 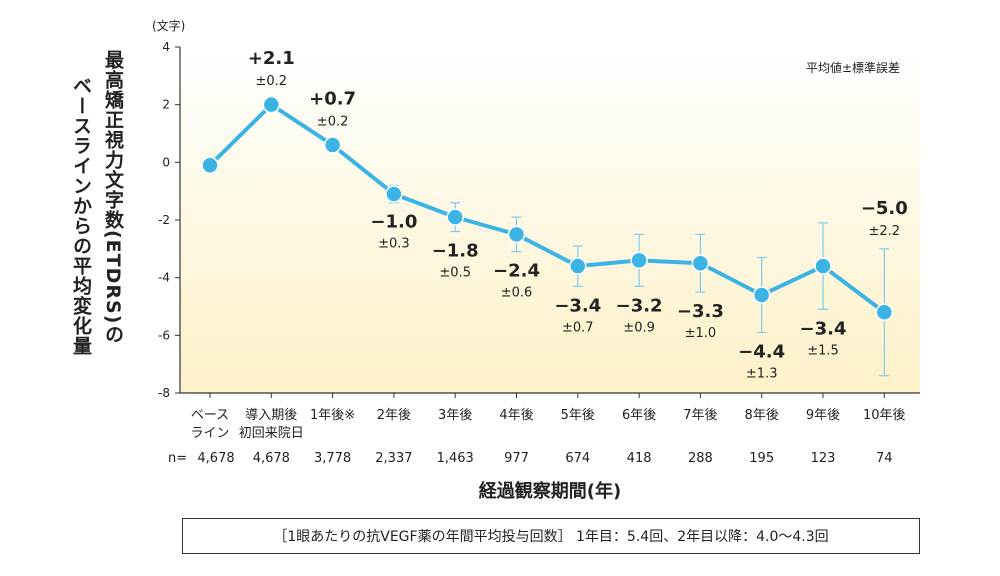 I want to click on error-label: ±0.6, so click(x=517, y=293).